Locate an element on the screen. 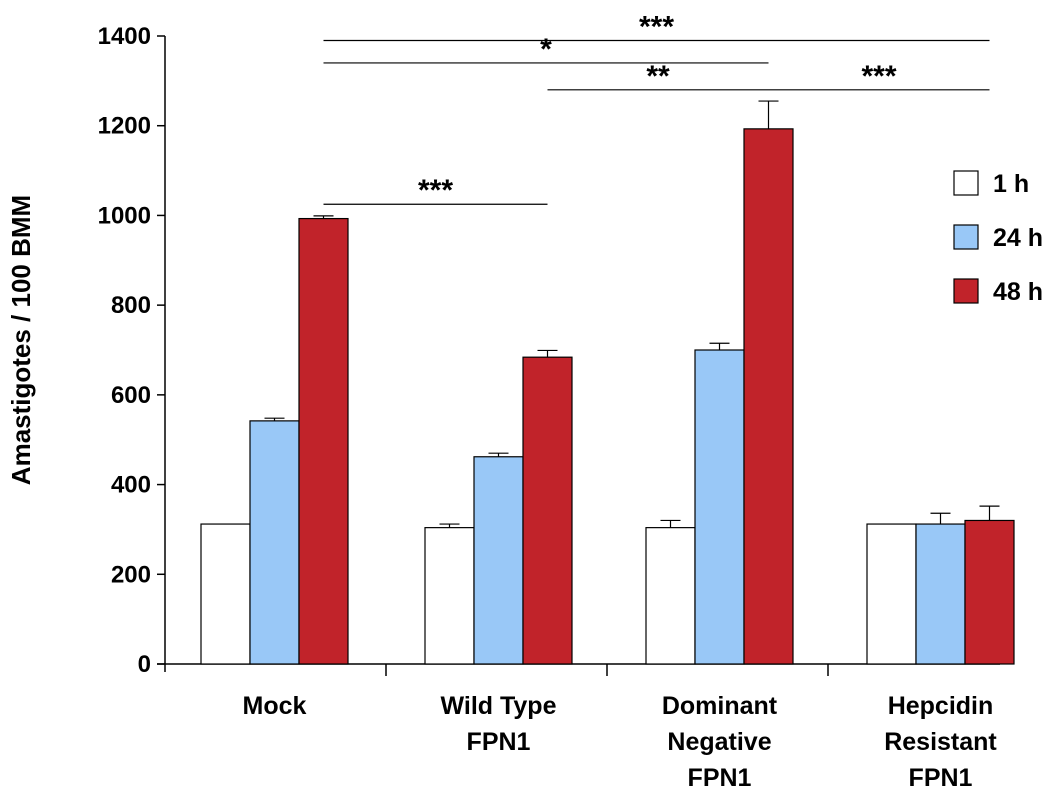 This screenshot has width=1059, height=800. category-label: Negative is located at coordinates (719, 742).